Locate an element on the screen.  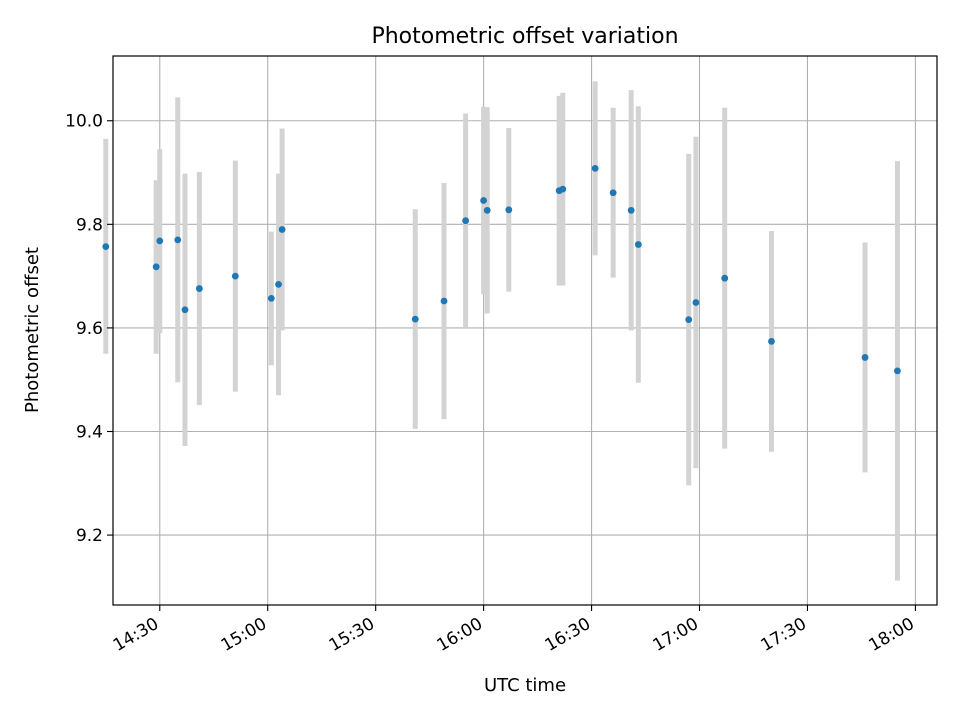
y-tick-label: 9.6 is located at coordinates (89, 329).